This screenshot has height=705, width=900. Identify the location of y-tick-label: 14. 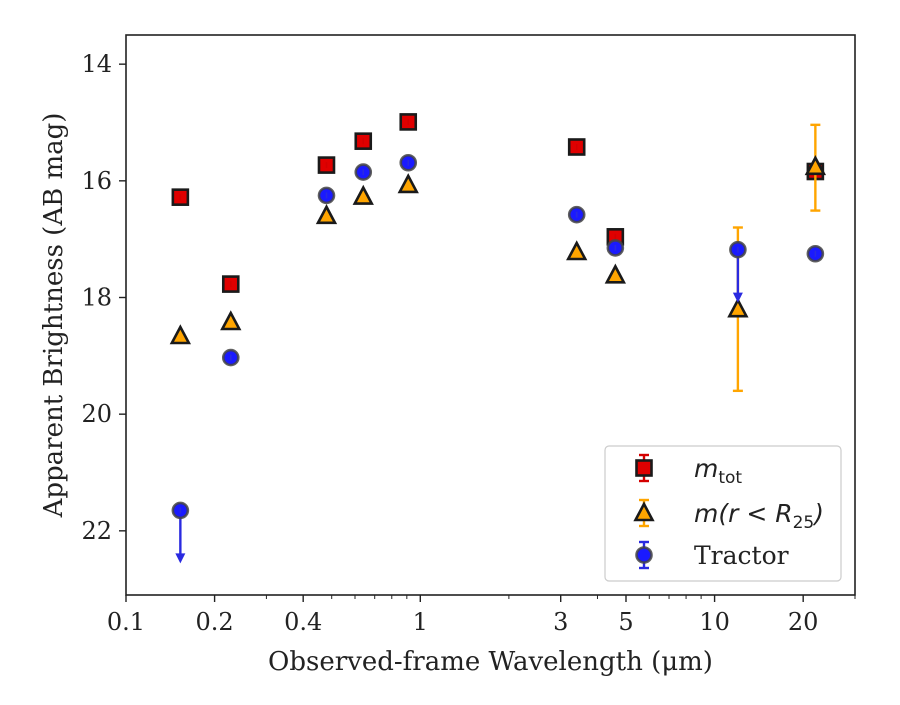
(96, 64).